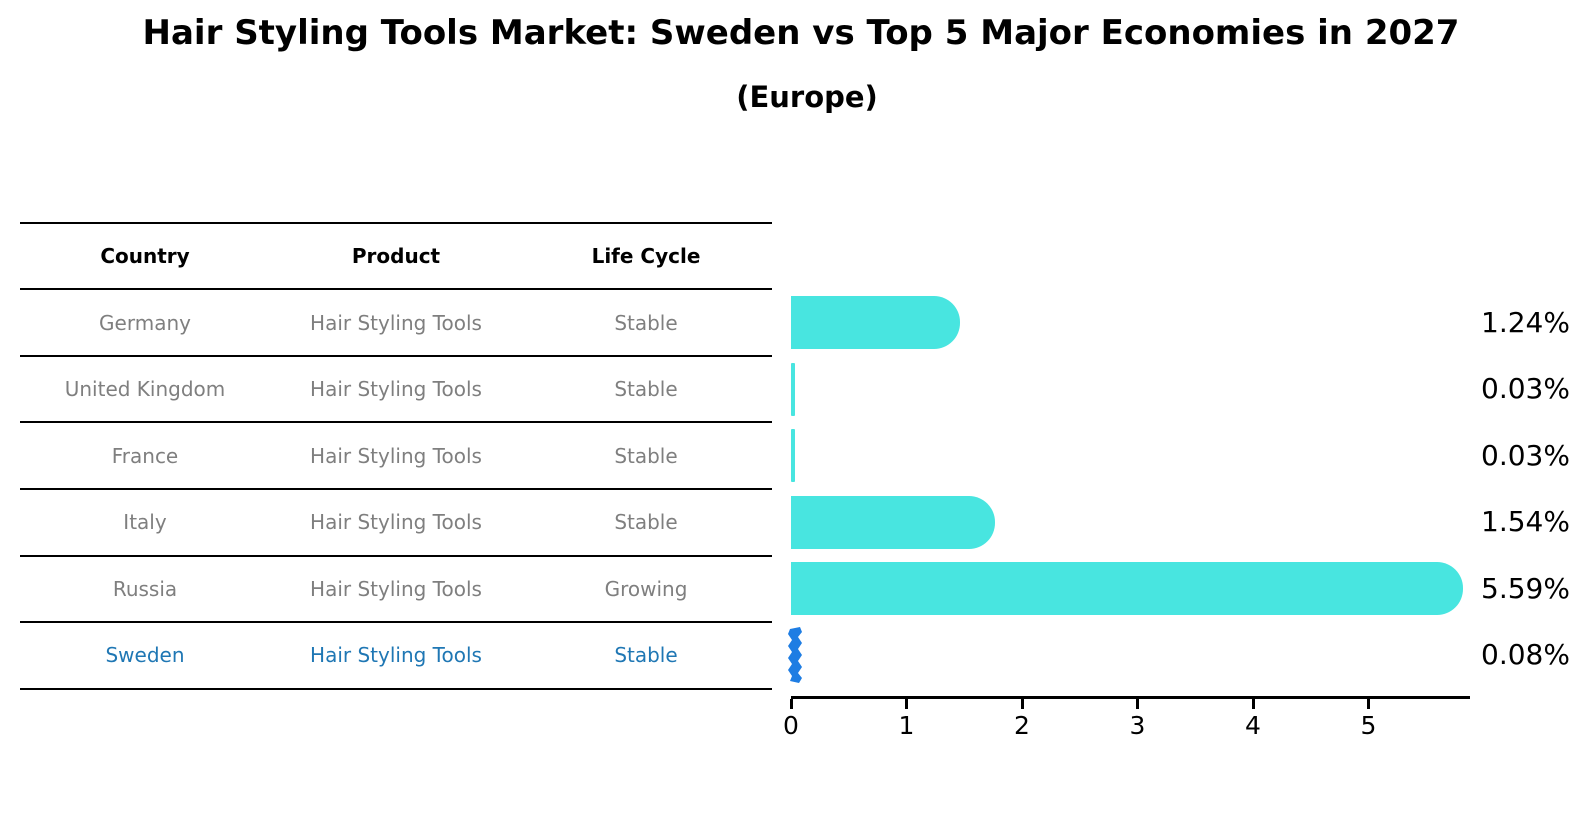 This screenshot has height=823, width=1586. What do you see at coordinates (1127, 588) in the screenshot?
I see `bar-russia` at bounding box center [1127, 588].